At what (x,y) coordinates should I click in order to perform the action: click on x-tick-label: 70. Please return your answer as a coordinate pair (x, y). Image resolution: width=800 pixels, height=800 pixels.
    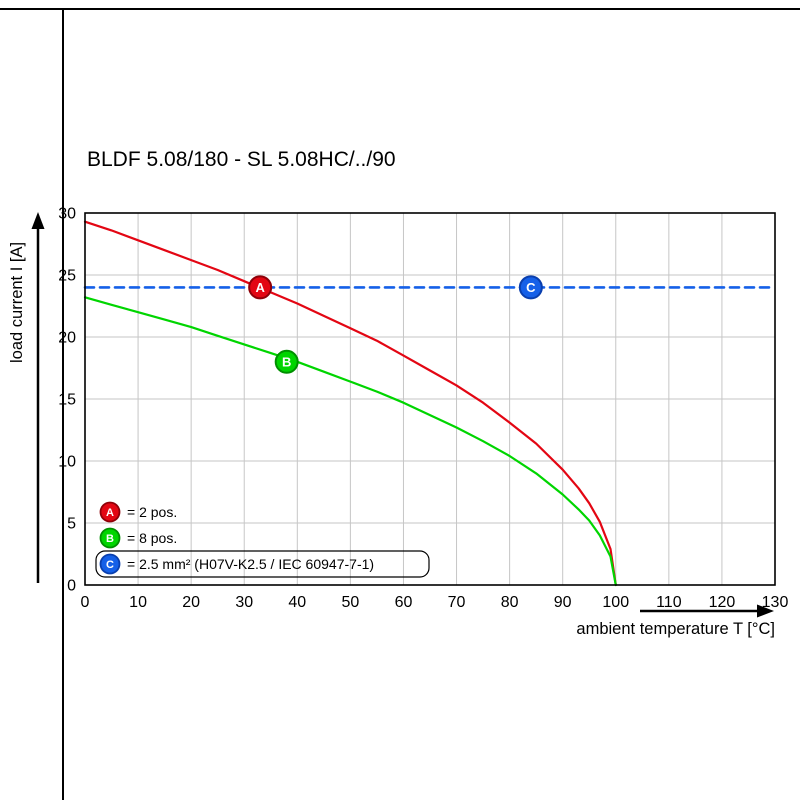
    Looking at the image, I should click on (457, 602).